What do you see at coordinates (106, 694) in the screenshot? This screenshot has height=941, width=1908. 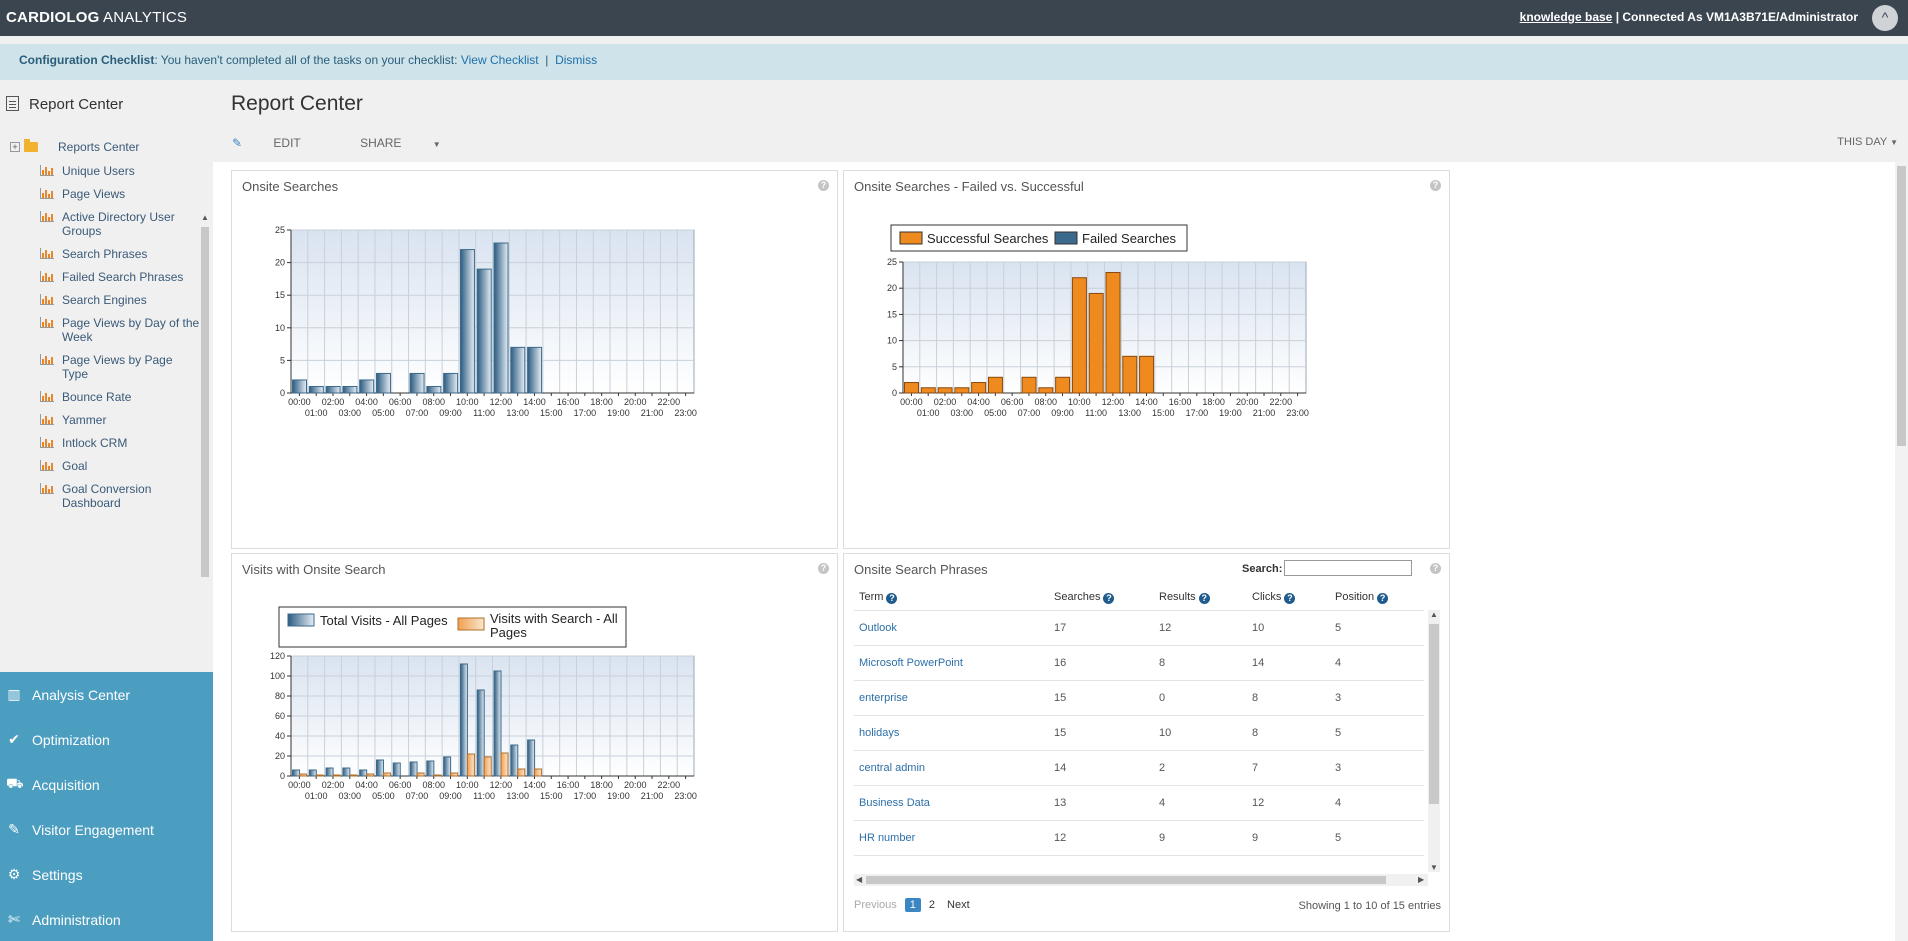 I see `nav-item-analysis-center: ▥ Analysis Center` at bounding box center [106, 694].